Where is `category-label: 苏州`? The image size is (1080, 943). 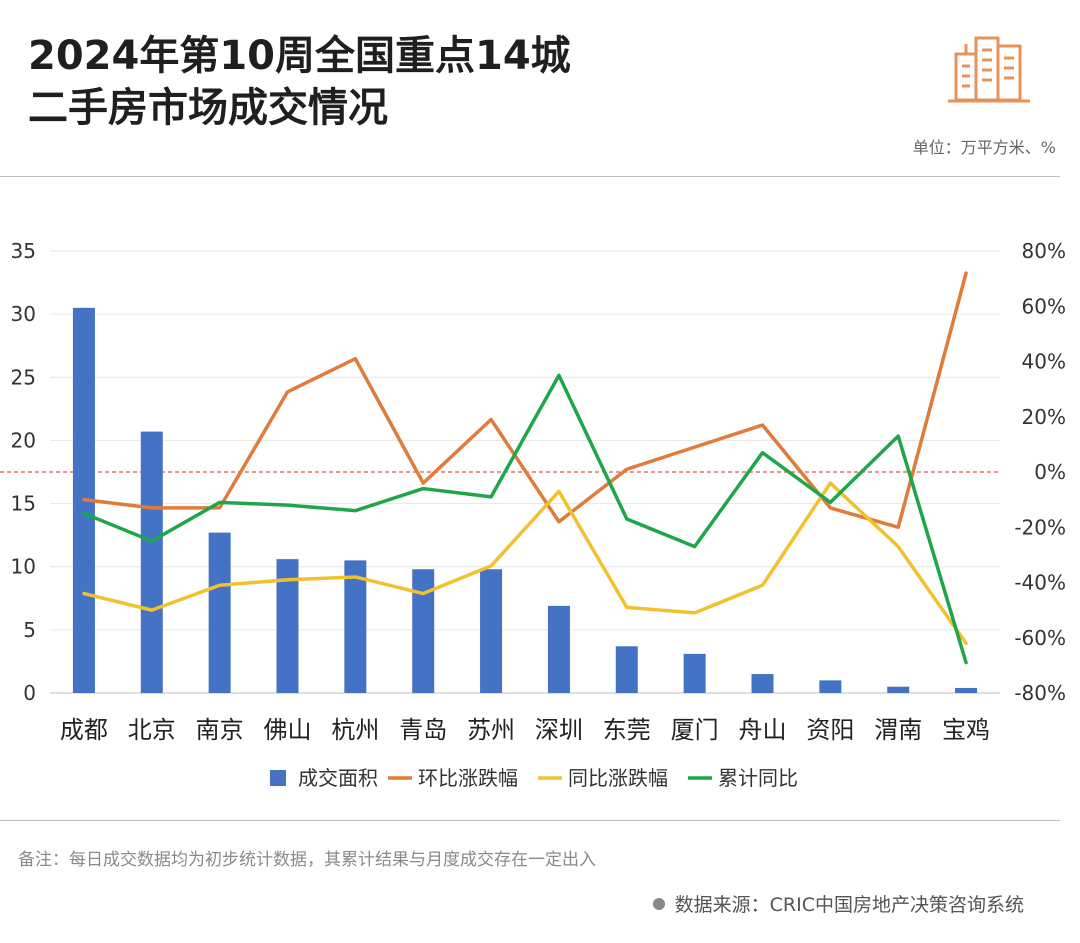
category-label: 苏州 is located at coordinates (491, 730).